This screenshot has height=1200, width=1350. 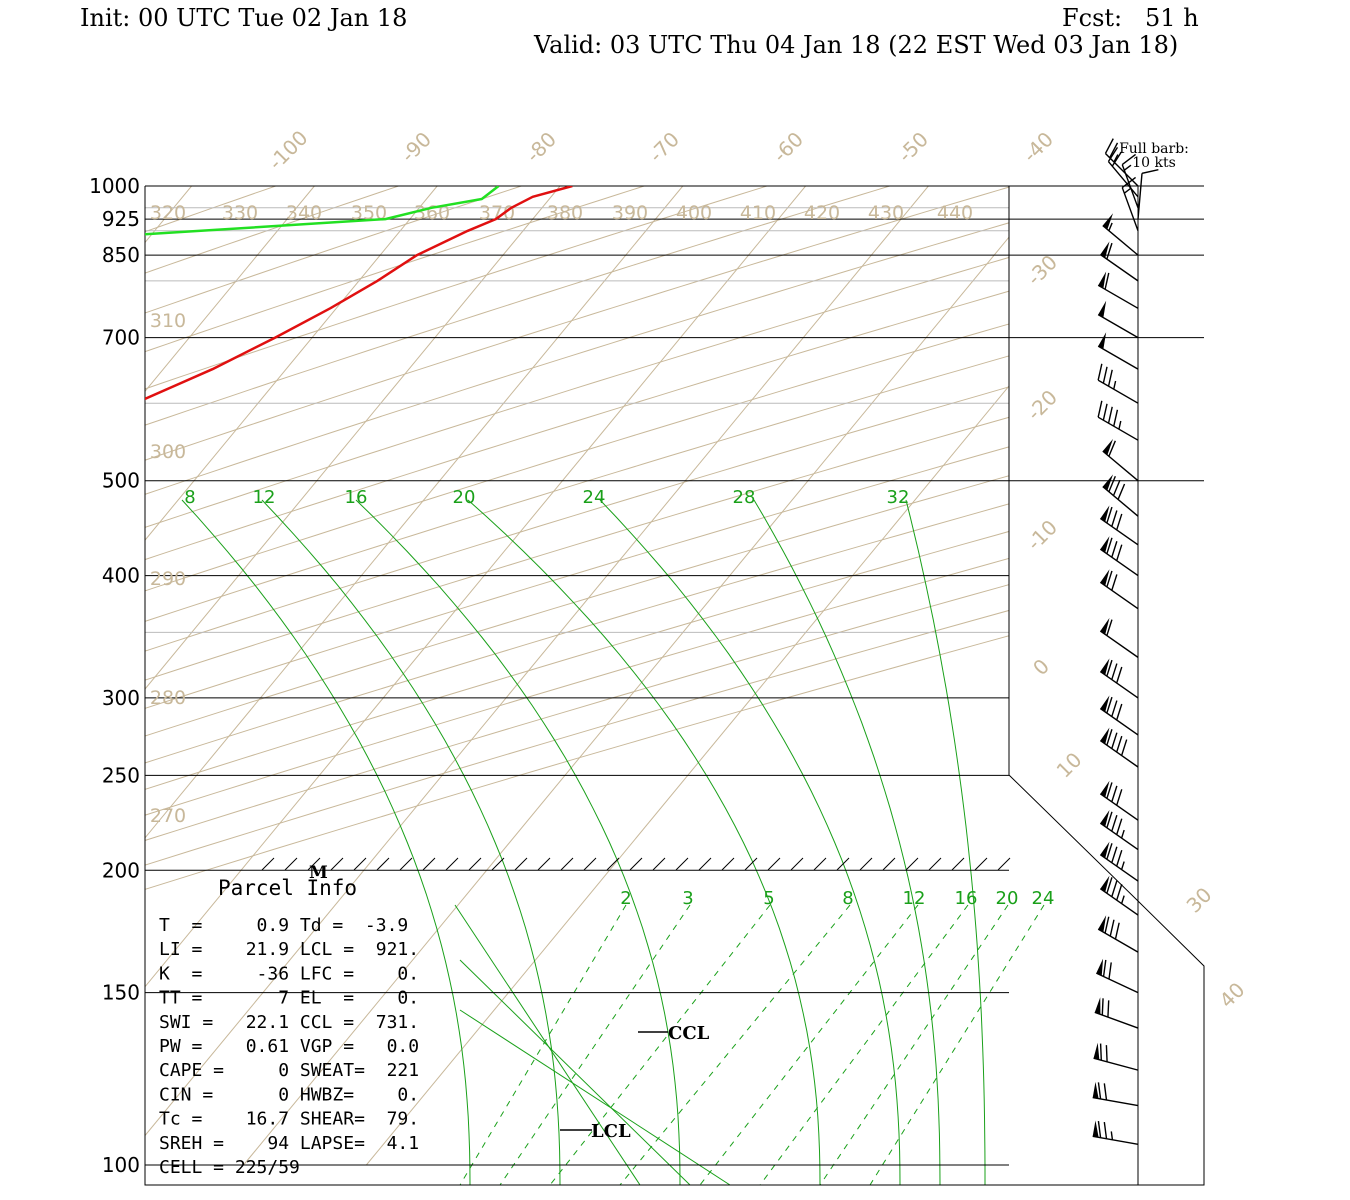 I want to click on isotherm-label: -40, so click(x=1038, y=147).